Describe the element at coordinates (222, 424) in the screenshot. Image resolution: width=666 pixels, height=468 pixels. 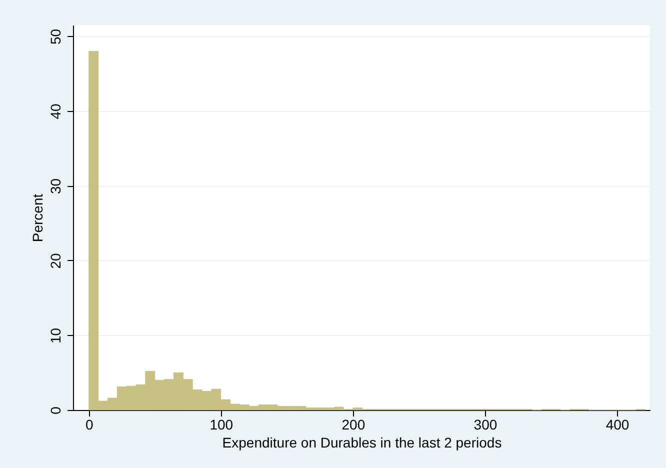
I see `x-tick-label: 100` at that location.